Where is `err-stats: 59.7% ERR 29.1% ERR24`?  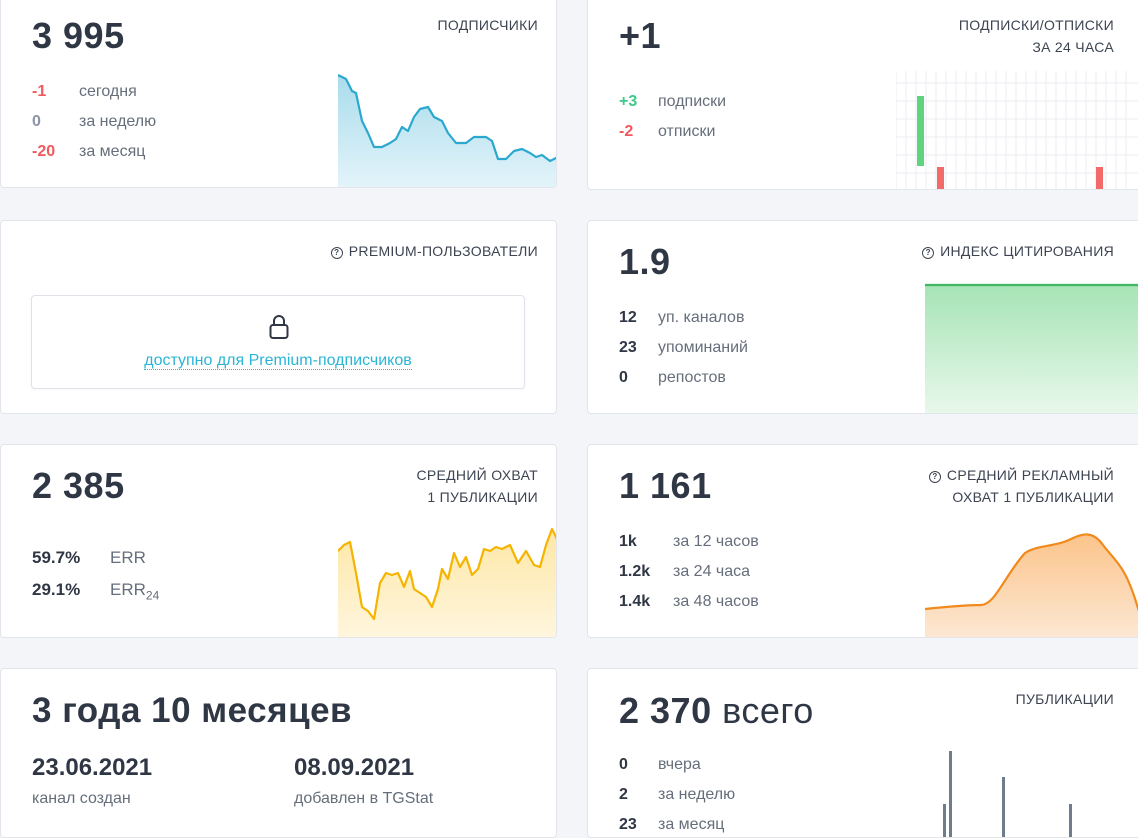 err-stats: 59.7% ERR 29.1% ERR24 is located at coordinates (95, 576).